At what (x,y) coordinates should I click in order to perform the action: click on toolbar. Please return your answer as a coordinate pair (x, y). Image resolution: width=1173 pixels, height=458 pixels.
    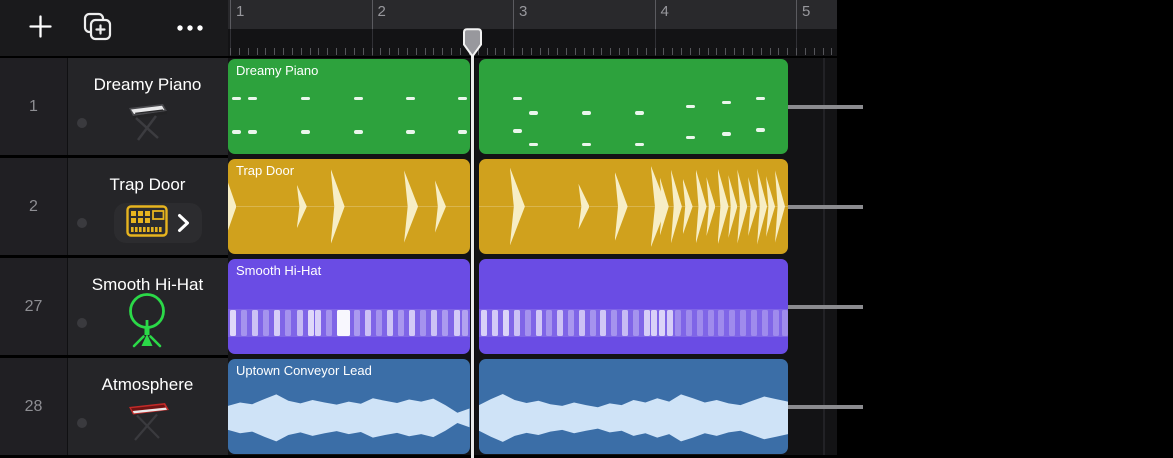
    Looking at the image, I should click on (114, 28).